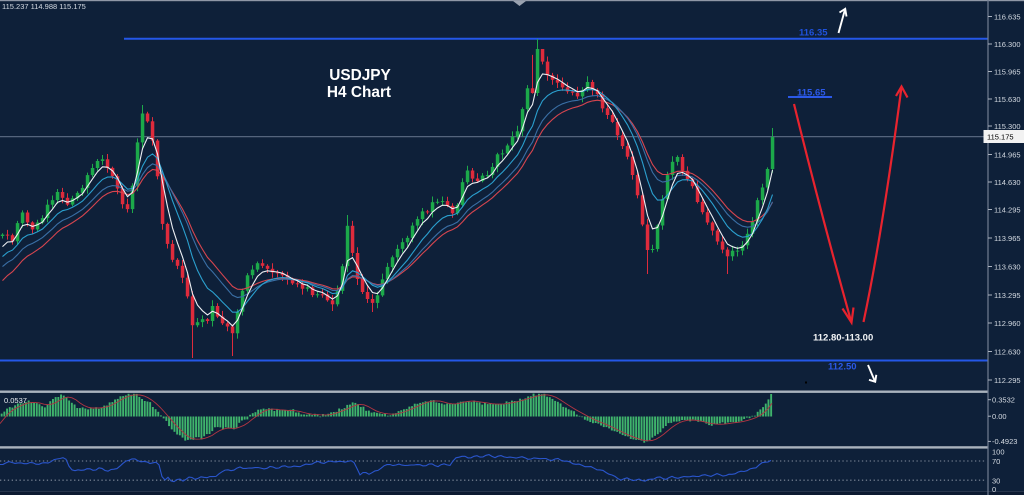 The height and width of the screenshot is (495, 1024). Describe the element at coordinates (996, 461) in the screenshot. I see `svg-text: 70` at that location.